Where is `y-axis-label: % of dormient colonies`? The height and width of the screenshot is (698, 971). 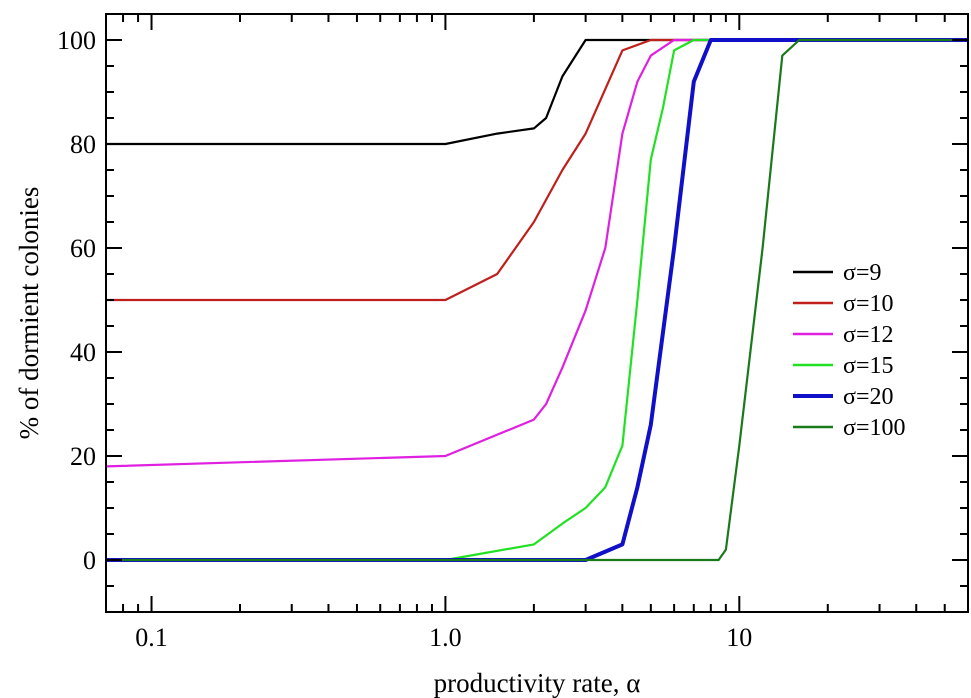
y-axis-label: % of dormient colonies is located at coordinates (29, 313).